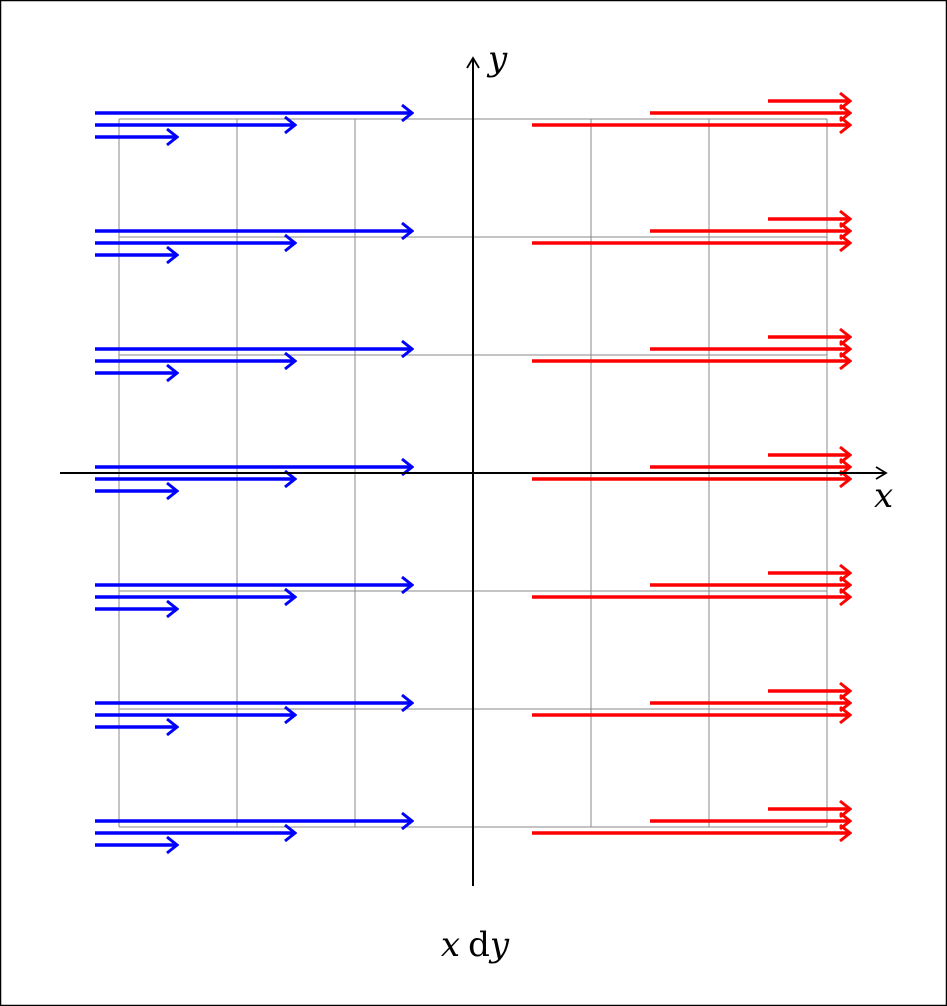 The width and height of the screenshot is (947, 1006). I want to click on caption: x dy, so click(475, 945).